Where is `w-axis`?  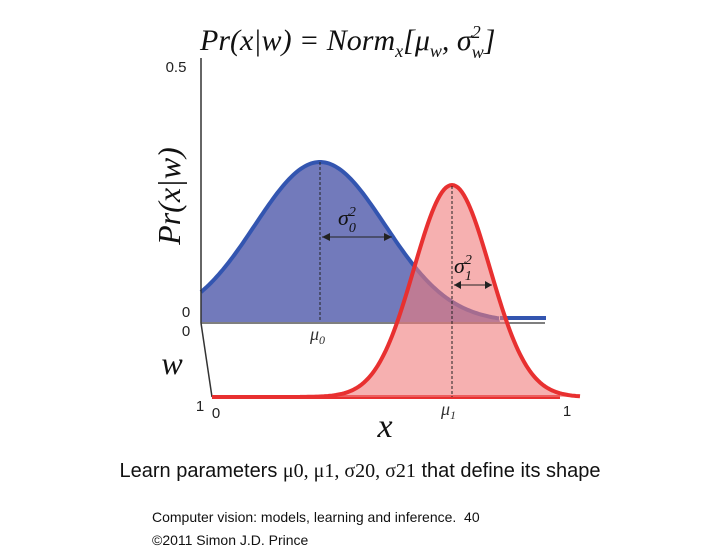 w-axis is located at coordinates (206, 360).